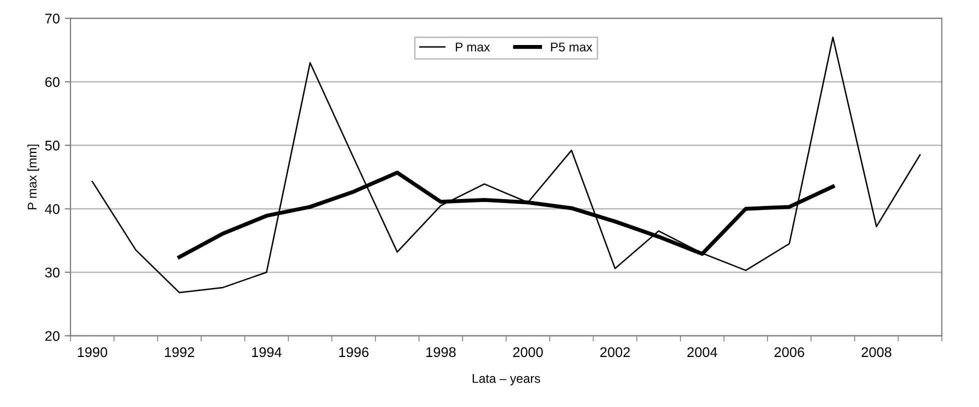 Image resolution: width=979 pixels, height=407 pixels. I want to click on y-tick-label: 50, so click(52, 145).